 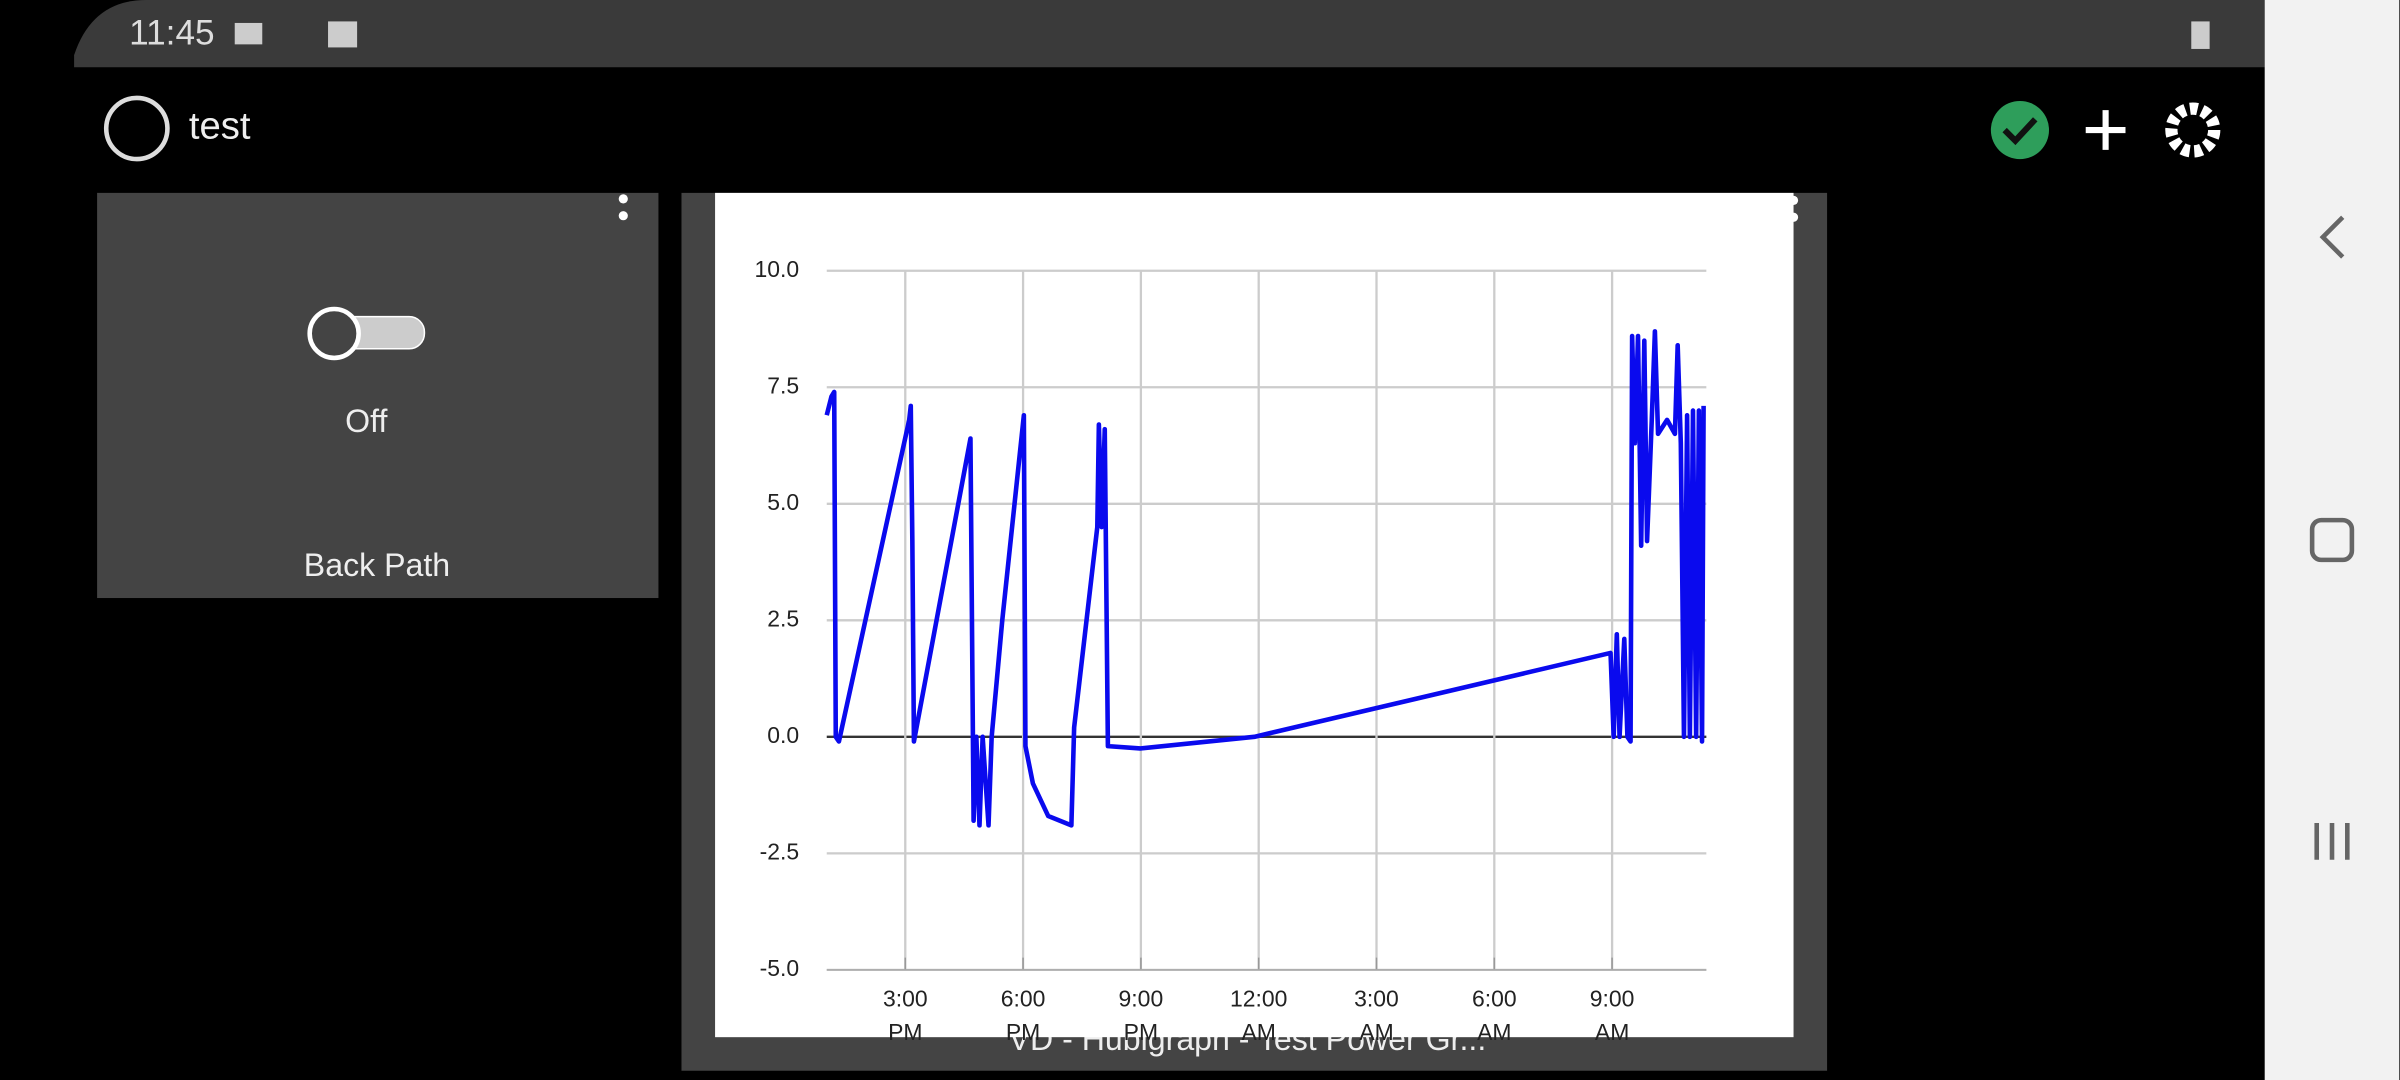 I want to click on home-button, so click(x=2332, y=540).